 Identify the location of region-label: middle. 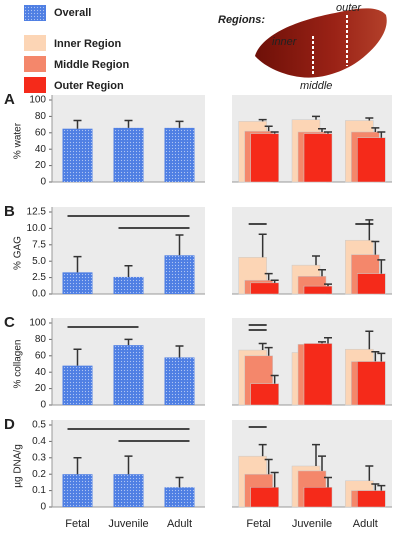
(316, 86).